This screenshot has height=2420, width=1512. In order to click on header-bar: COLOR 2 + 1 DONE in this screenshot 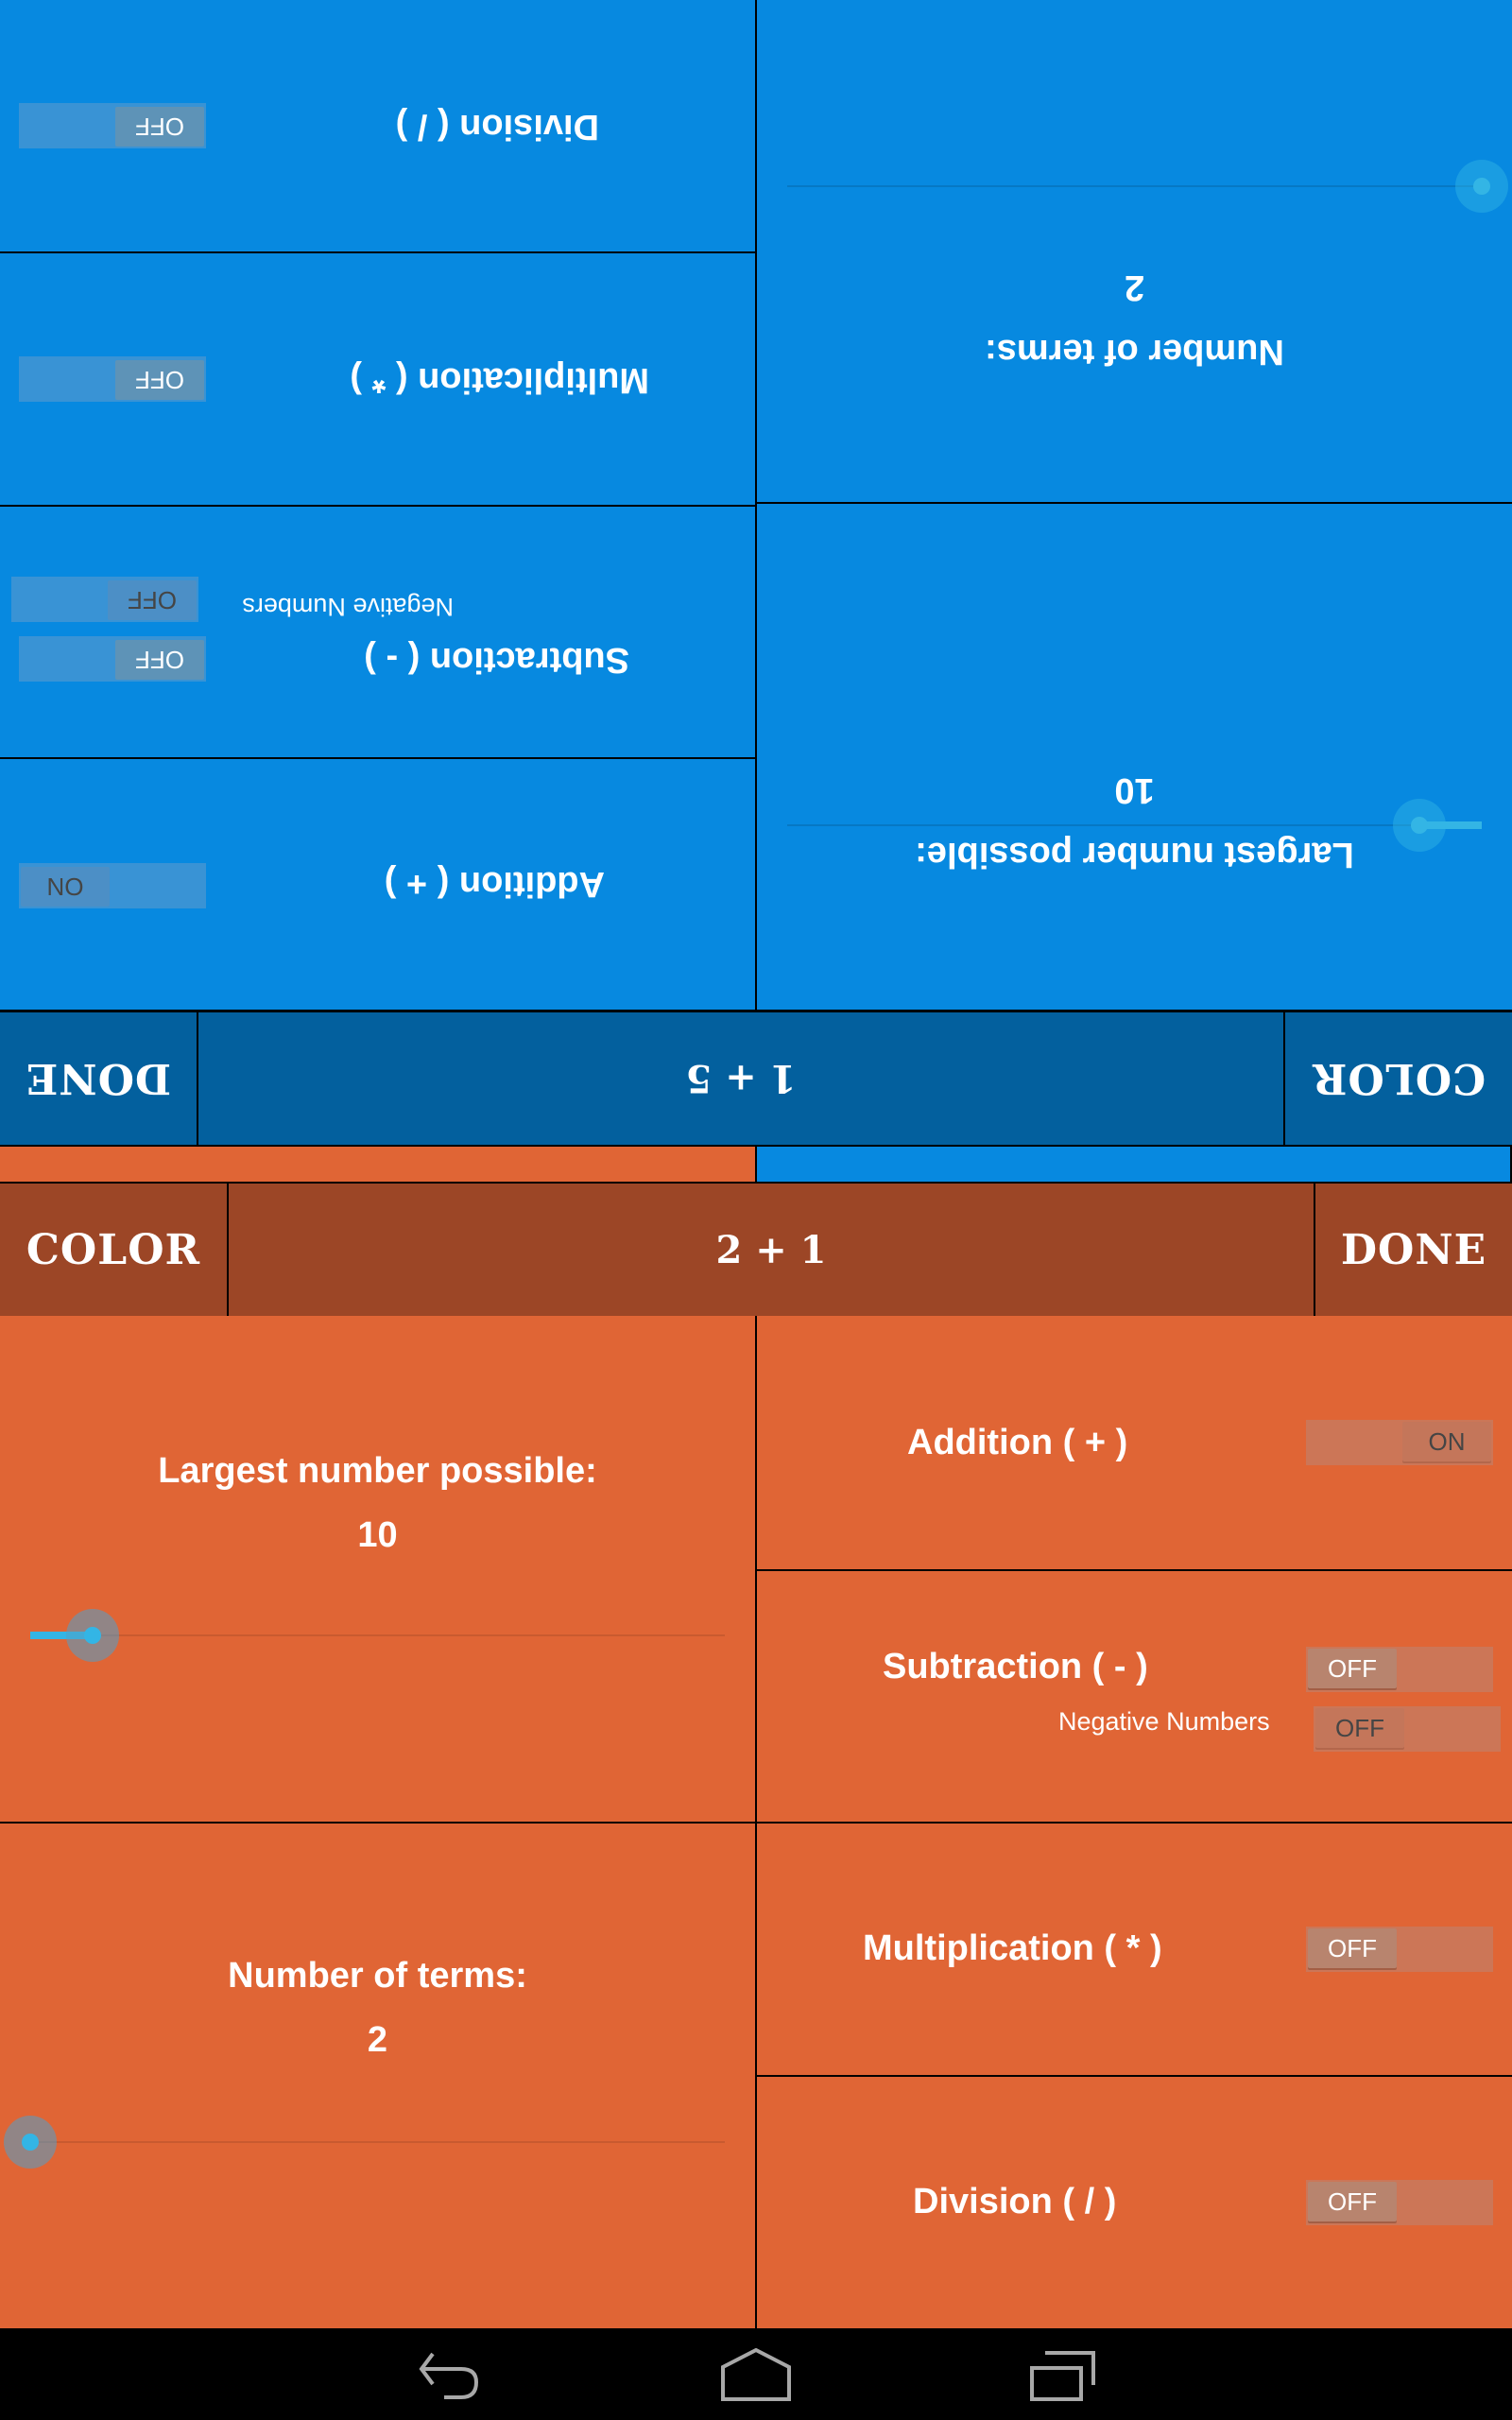, I will do `click(756, 1250)`.